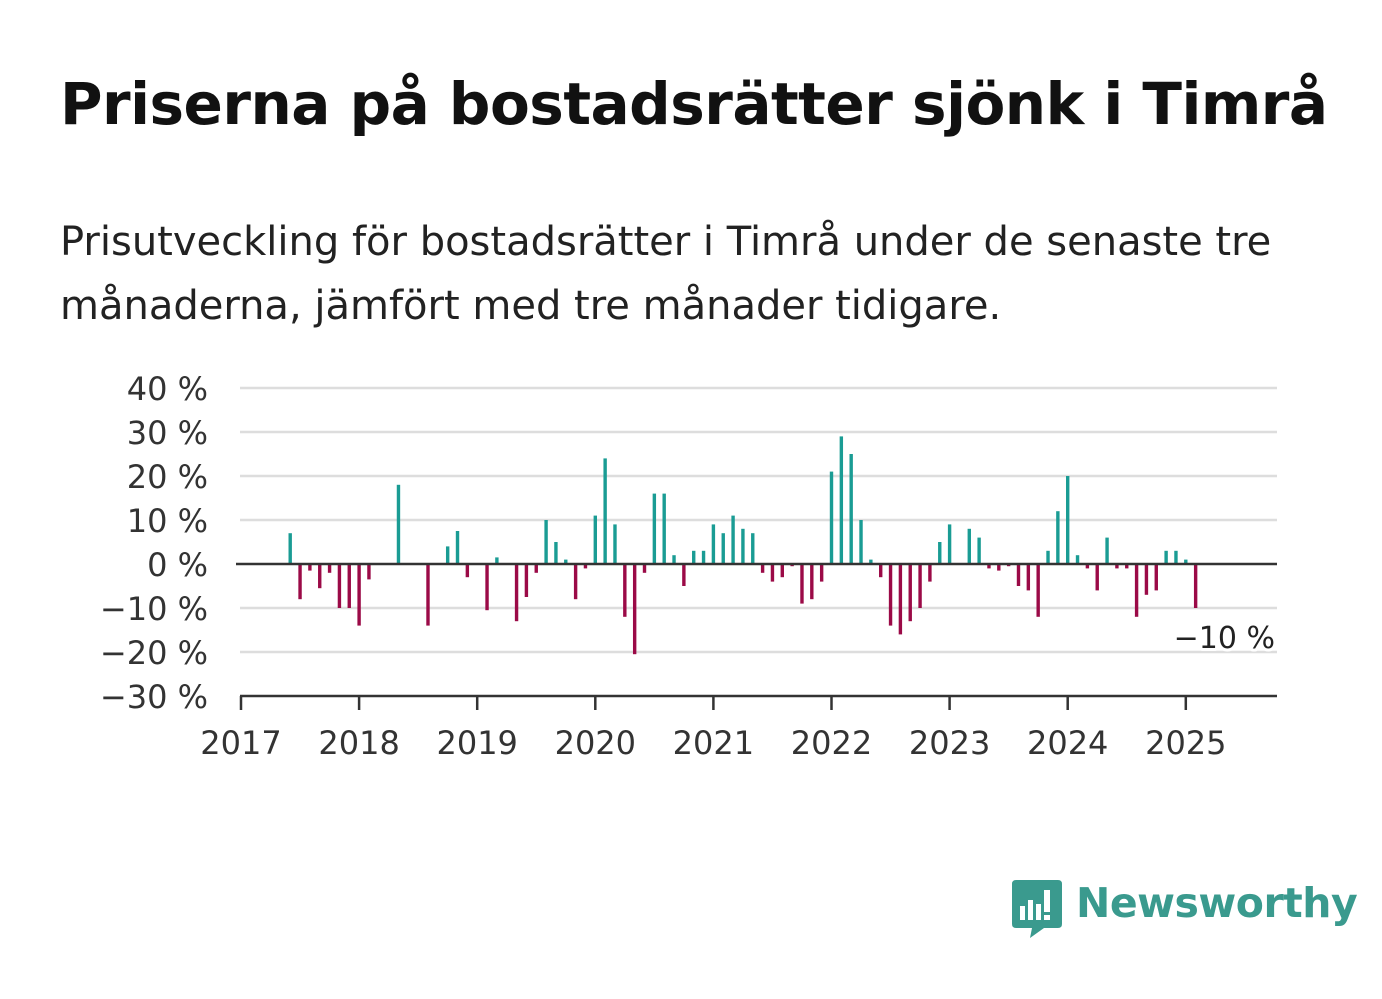 This screenshot has height=999, width=1382. I want to click on newsworthy-logo: Newsworthy, so click(1184, 910).